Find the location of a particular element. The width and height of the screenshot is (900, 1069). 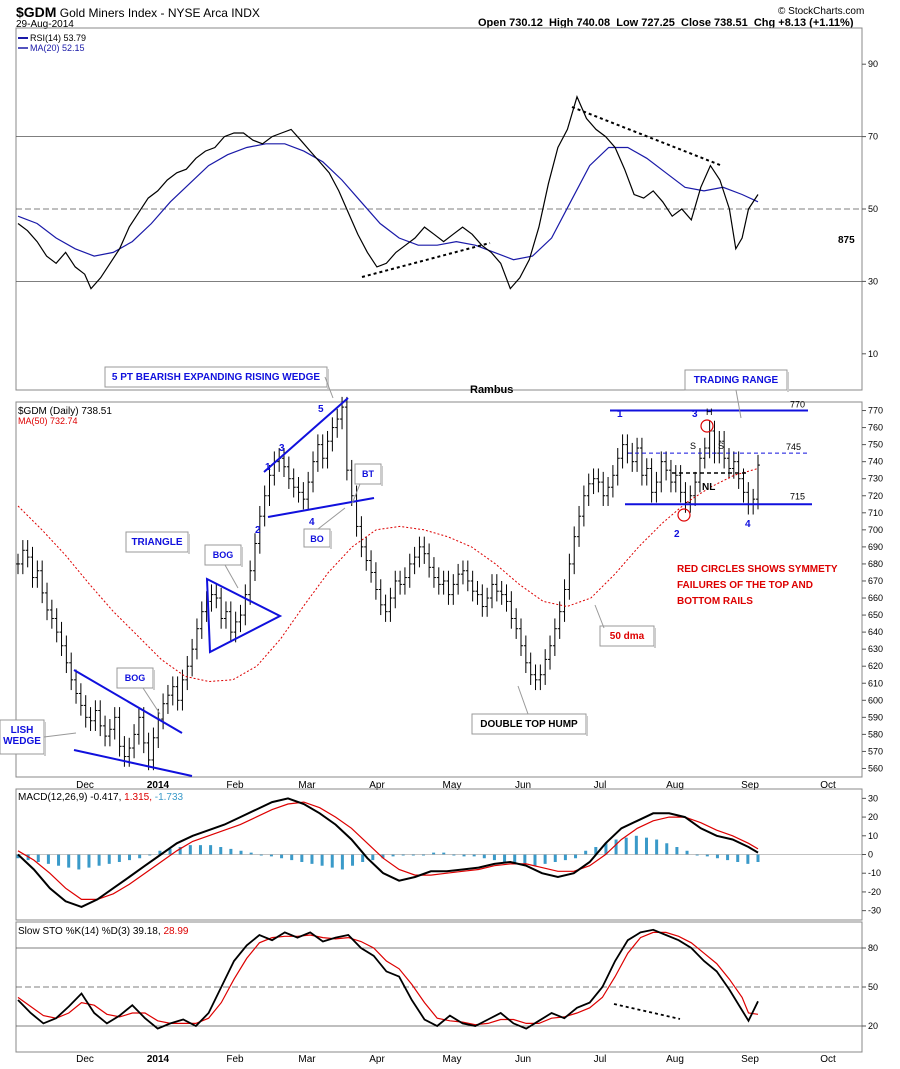

sto-tick-label: 80 is located at coordinates (873, 948).